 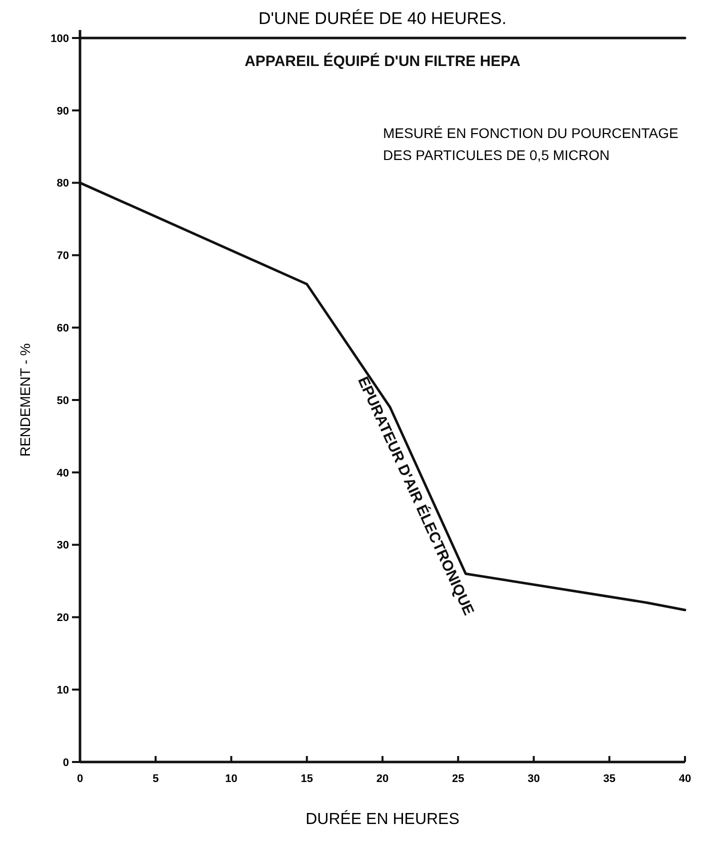 What do you see at coordinates (59, 38) in the screenshot?
I see `y-tick-label: 100` at bounding box center [59, 38].